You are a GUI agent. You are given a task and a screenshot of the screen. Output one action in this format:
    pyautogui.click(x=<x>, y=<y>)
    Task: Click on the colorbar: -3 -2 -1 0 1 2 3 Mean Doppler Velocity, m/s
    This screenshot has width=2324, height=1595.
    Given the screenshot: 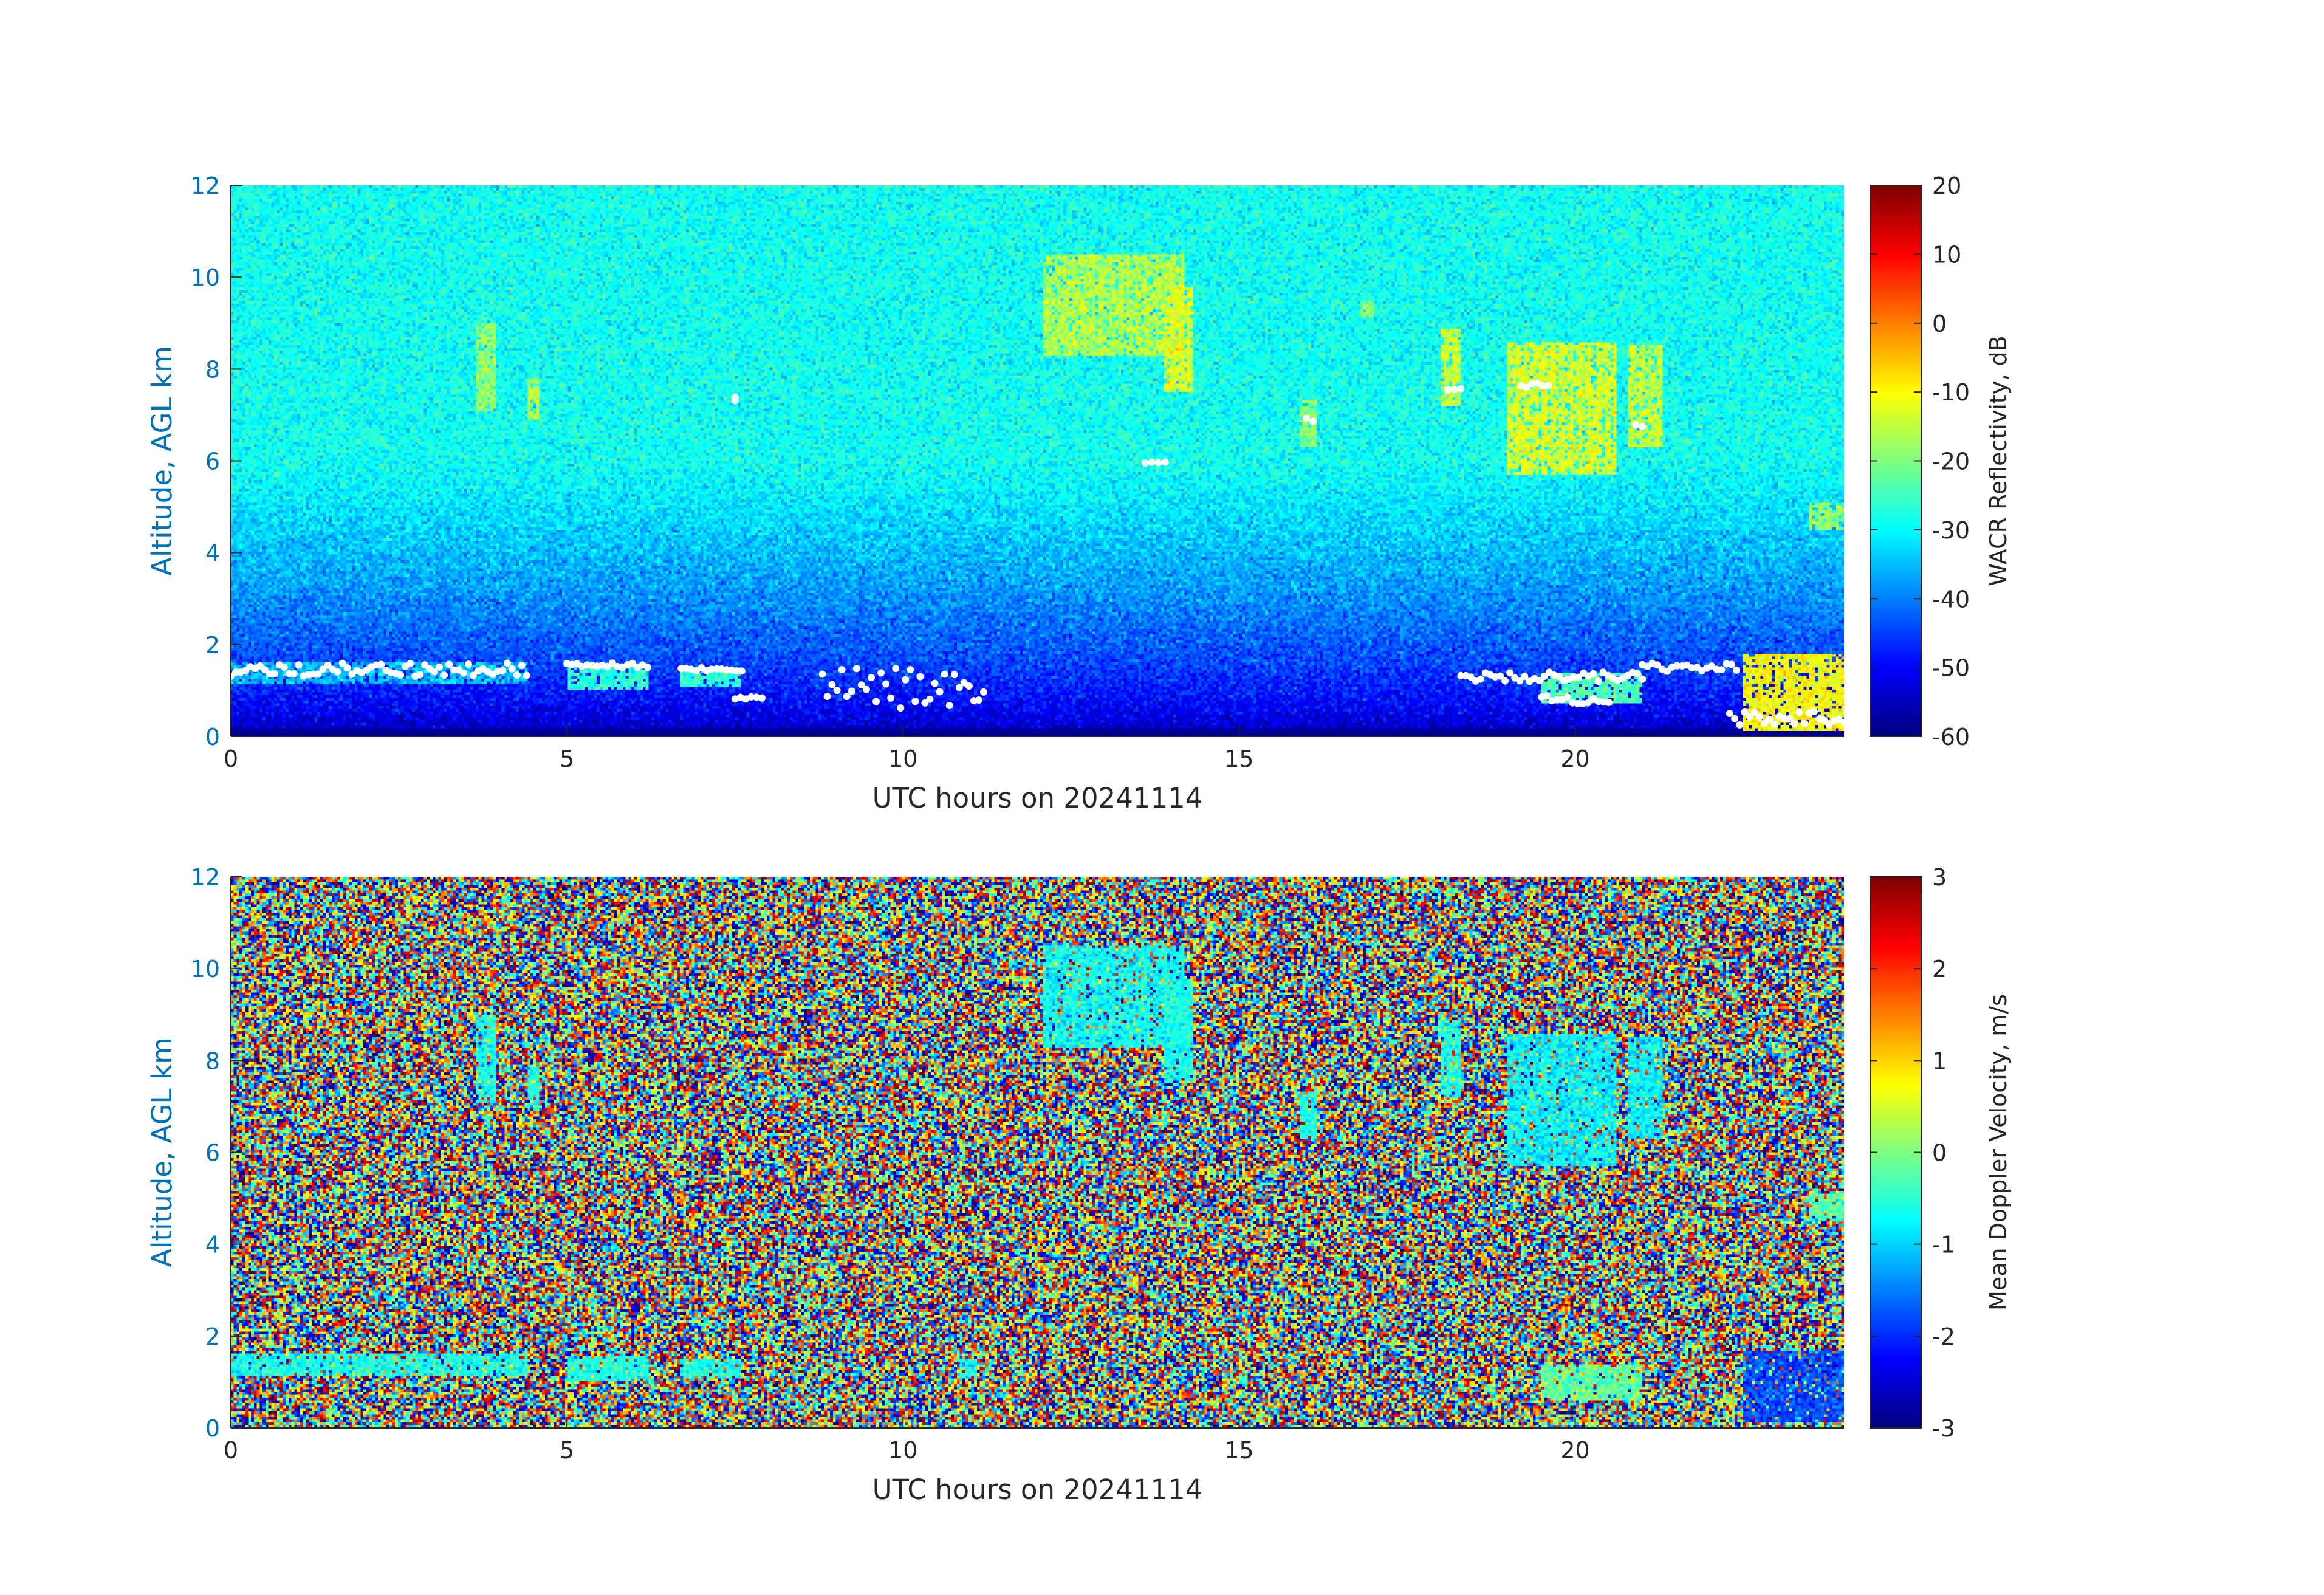 What is the action you would take?
    pyautogui.click(x=1941, y=1153)
    